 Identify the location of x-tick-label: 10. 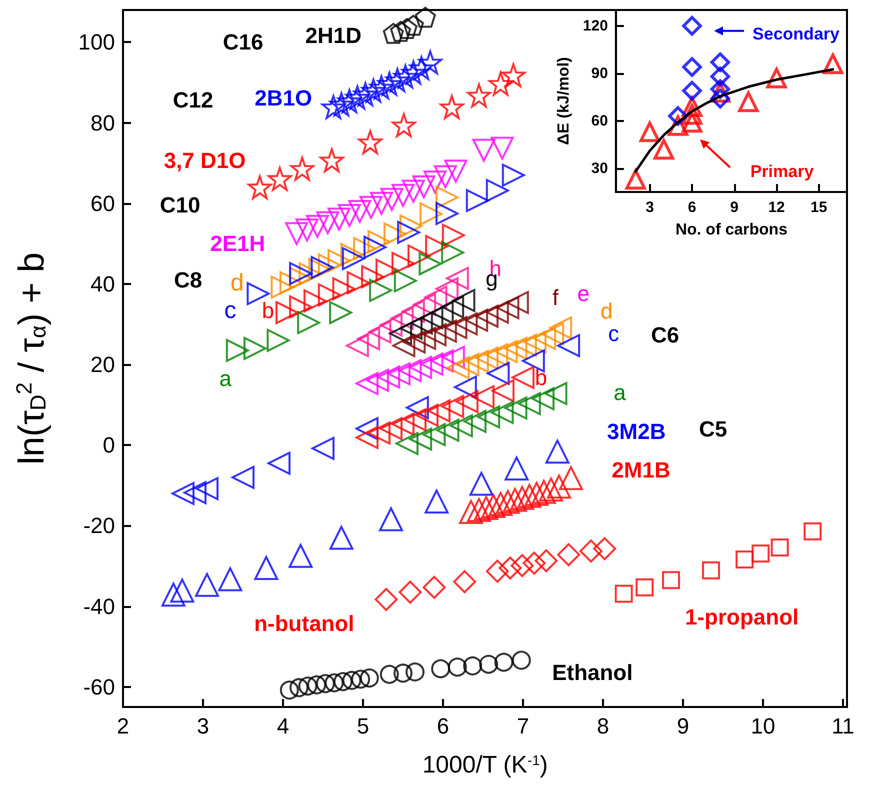
(763, 726).